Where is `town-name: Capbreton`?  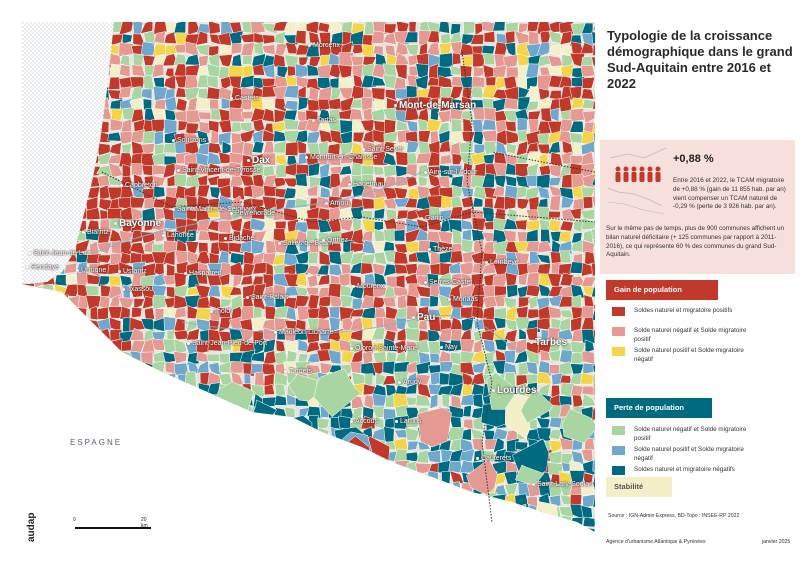
town-name: Capbreton is located at coordinates (141, 185).